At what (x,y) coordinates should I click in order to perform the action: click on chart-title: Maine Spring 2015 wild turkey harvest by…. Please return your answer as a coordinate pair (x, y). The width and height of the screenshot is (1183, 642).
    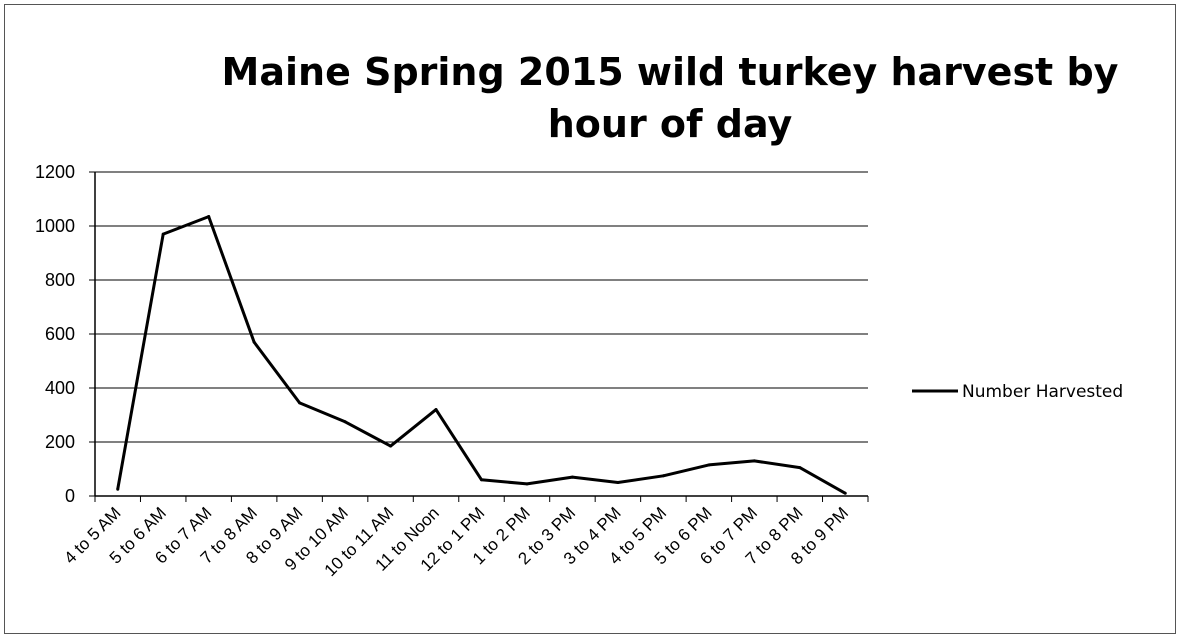
    Looking at the image, I should click on (670, 98).